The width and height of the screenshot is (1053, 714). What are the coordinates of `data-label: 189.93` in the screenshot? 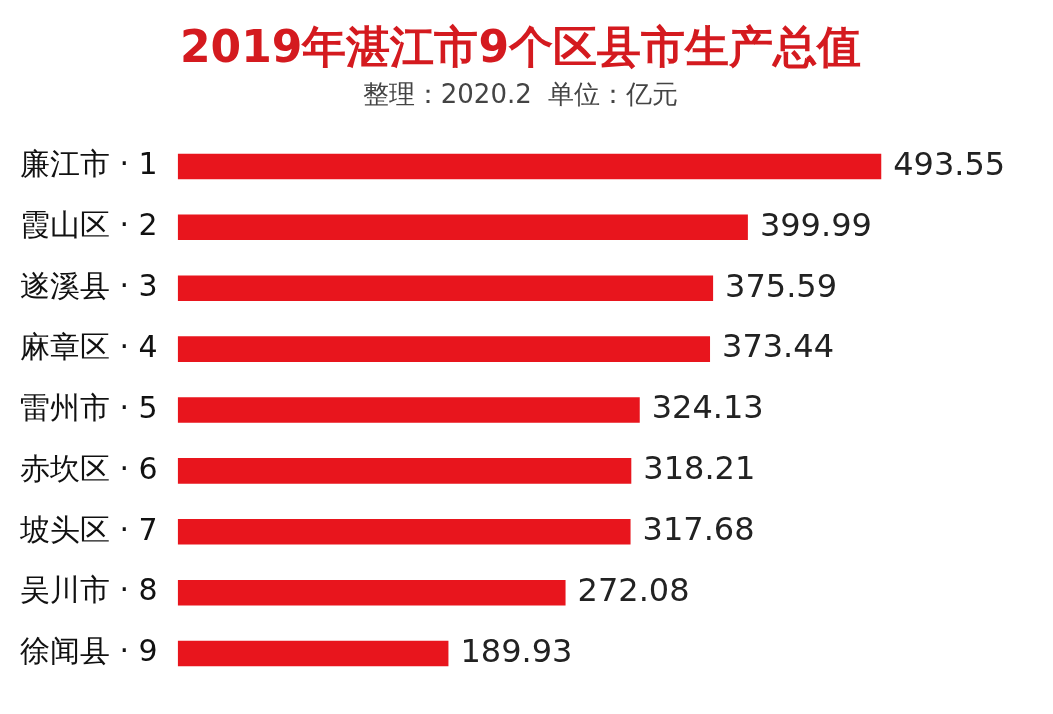 It's located at (516, 650).